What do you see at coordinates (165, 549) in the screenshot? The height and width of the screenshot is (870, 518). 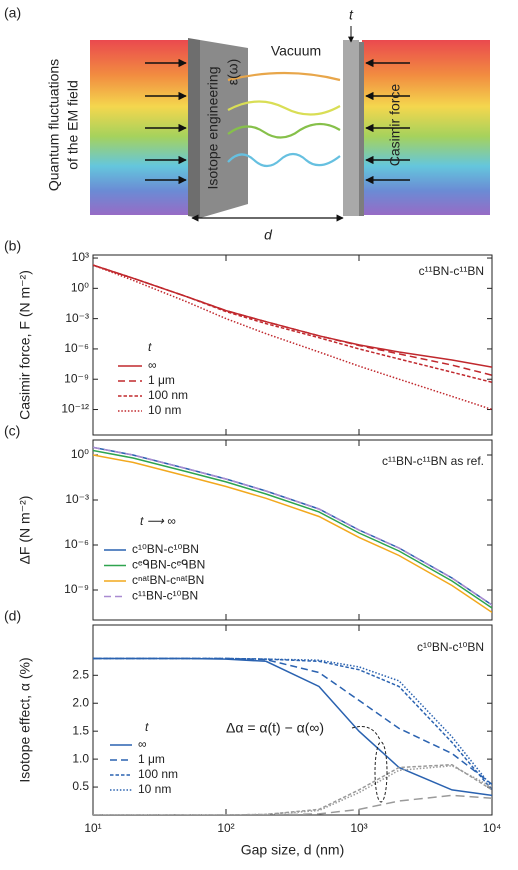 I see `legend-label: c¹⁰BN-c¹⁰BN` at bounding box center [165, 549].